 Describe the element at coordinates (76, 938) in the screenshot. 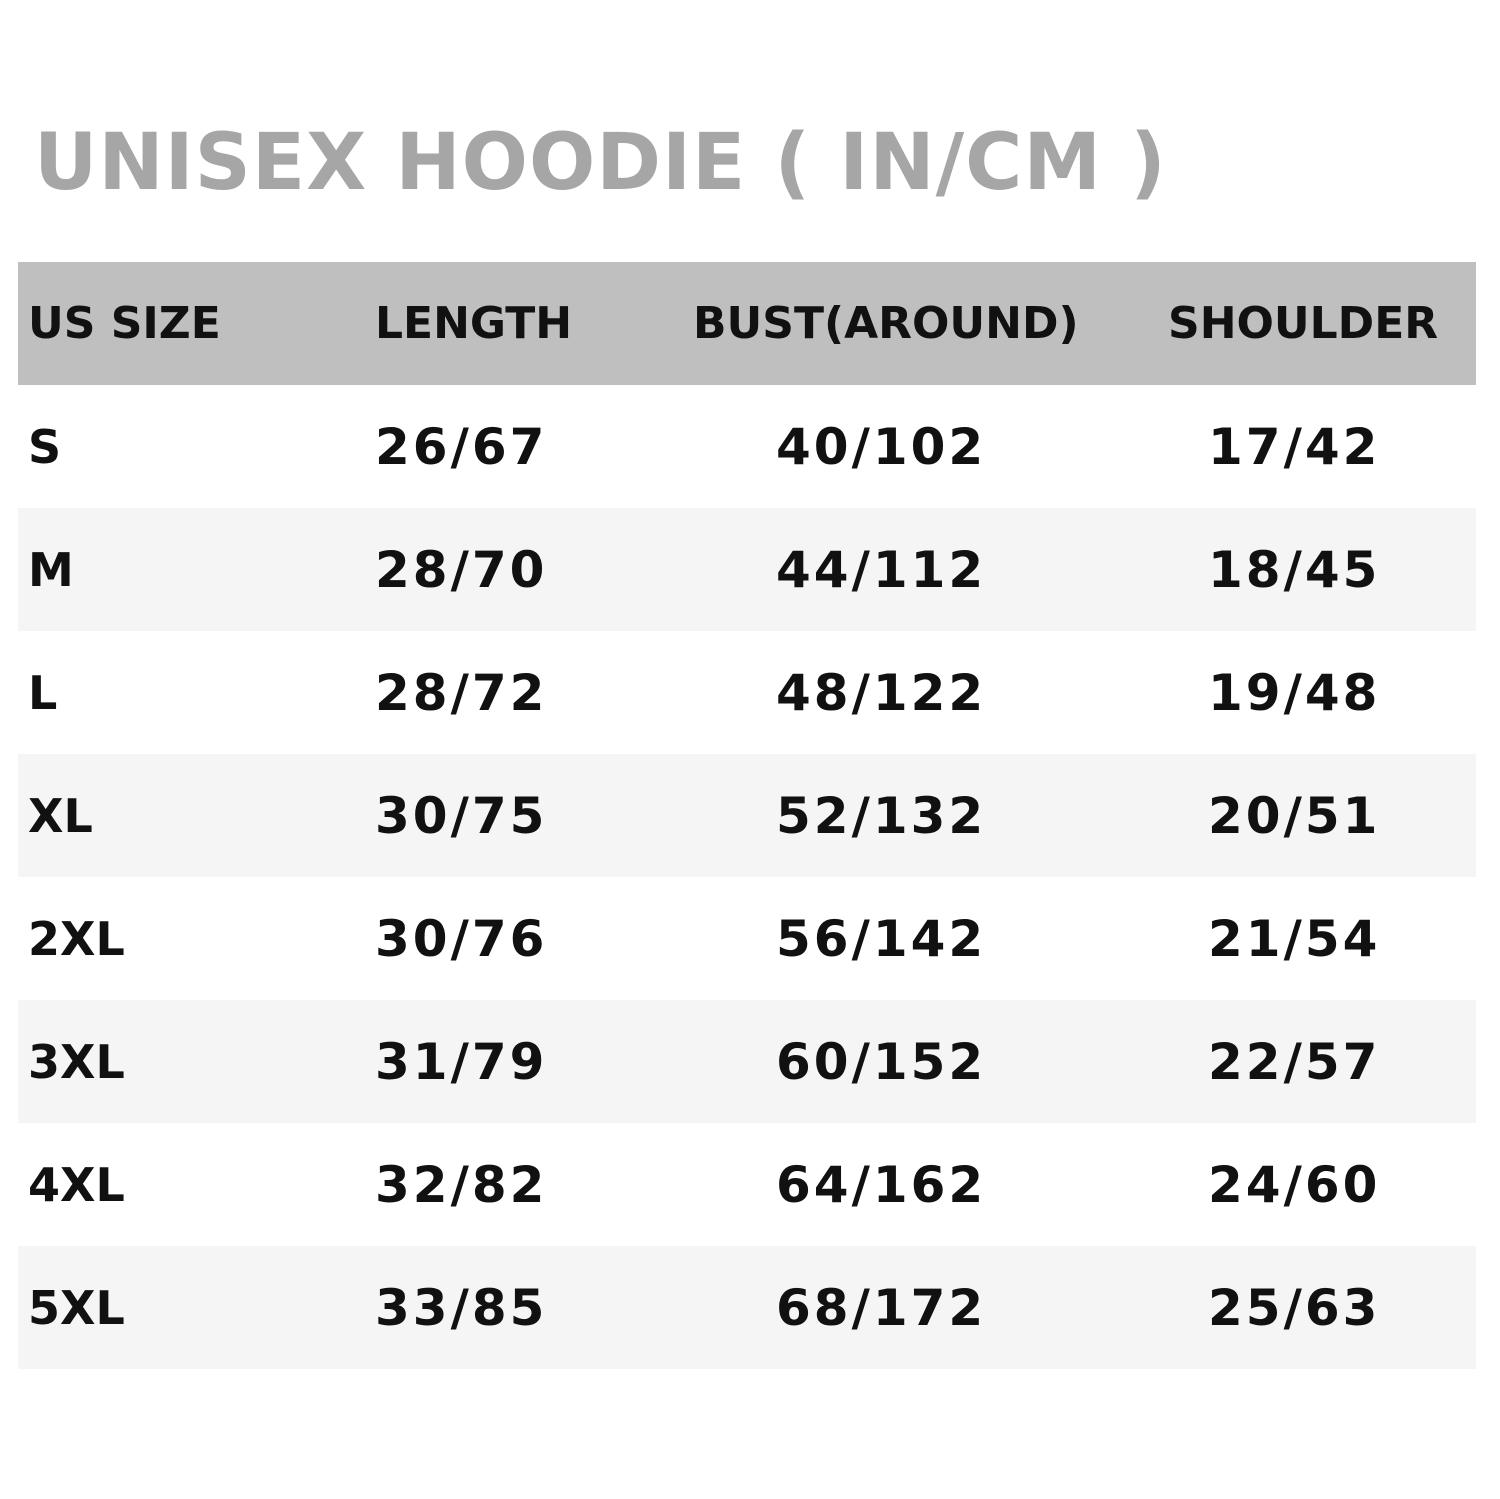

I see `cell-size: 2XL` at that location.